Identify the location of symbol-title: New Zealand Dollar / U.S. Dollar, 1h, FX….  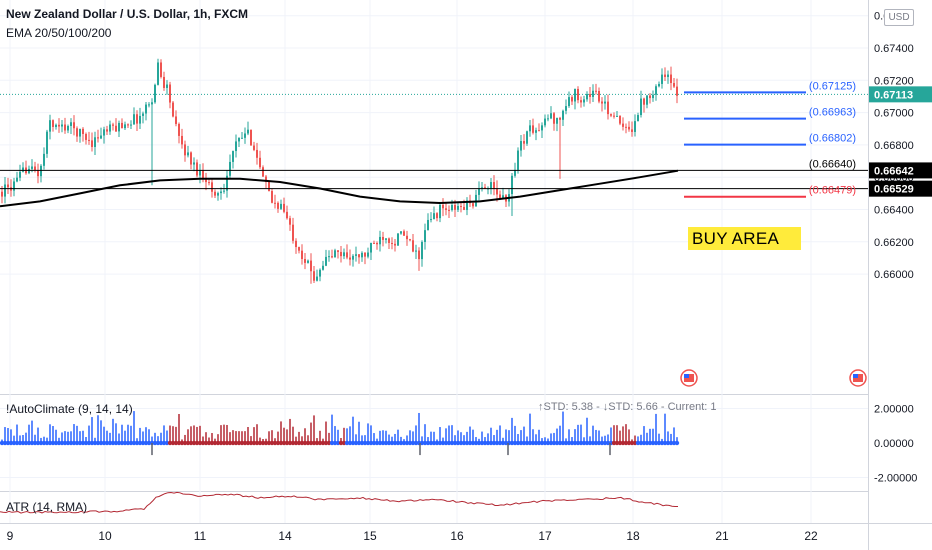
(127, 14).